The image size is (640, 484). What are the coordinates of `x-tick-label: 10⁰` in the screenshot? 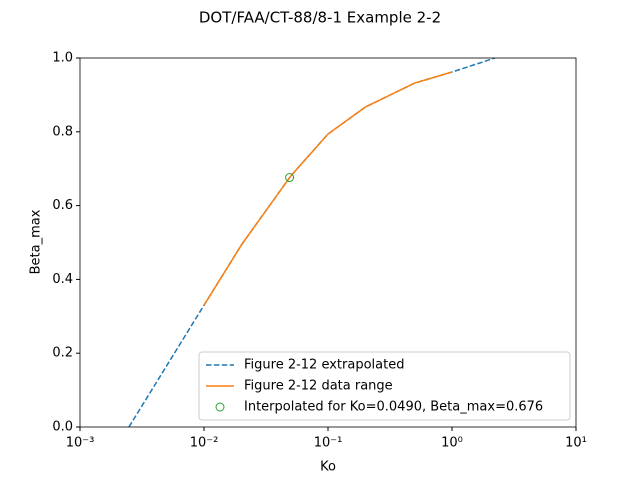 It's located at (452, 443).